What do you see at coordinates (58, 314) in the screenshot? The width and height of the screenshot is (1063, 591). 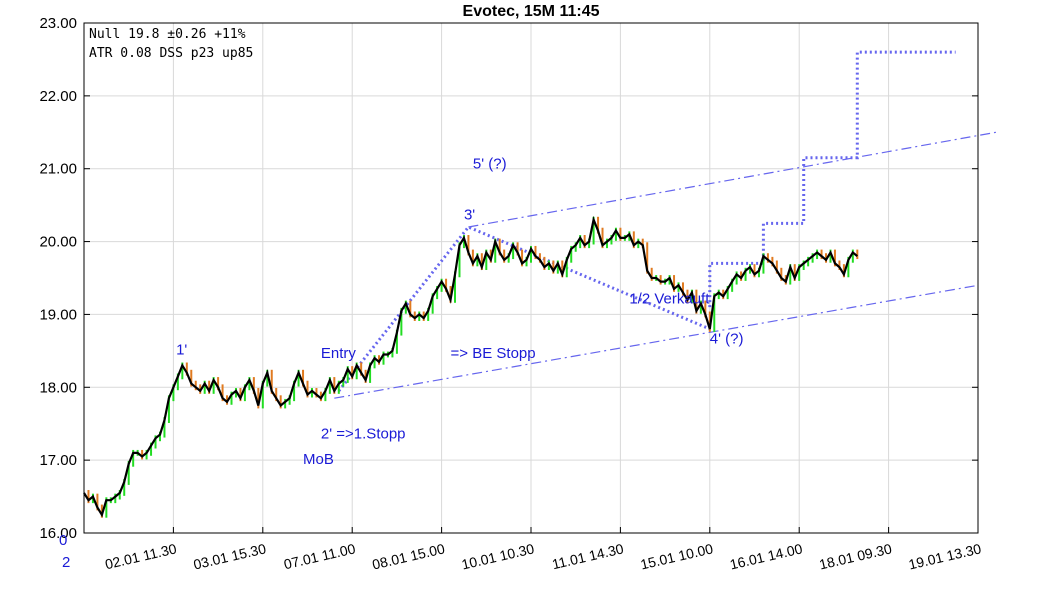 I see `y-tick-label: 19.00` at bounding box center [58, 314].